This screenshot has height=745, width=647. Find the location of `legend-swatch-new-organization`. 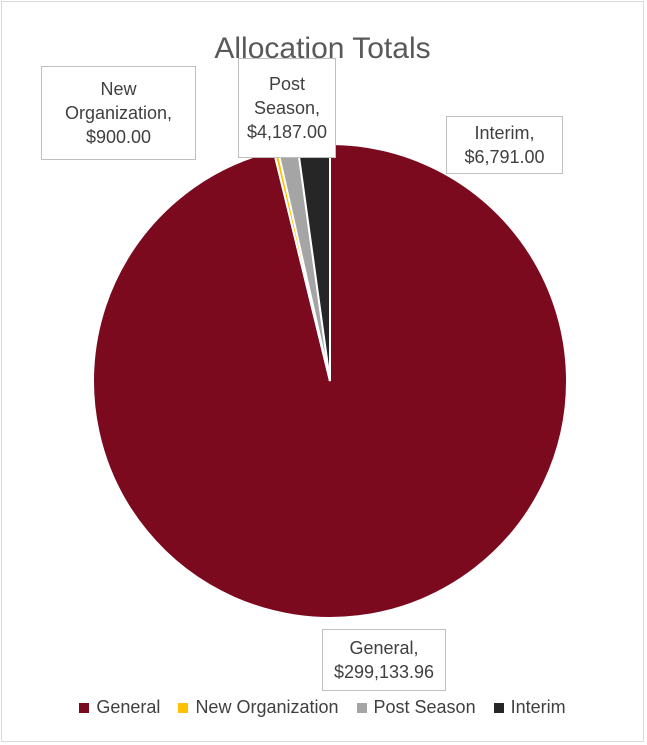

legend-swatch-new-organization is located at coordinates (183, 707).